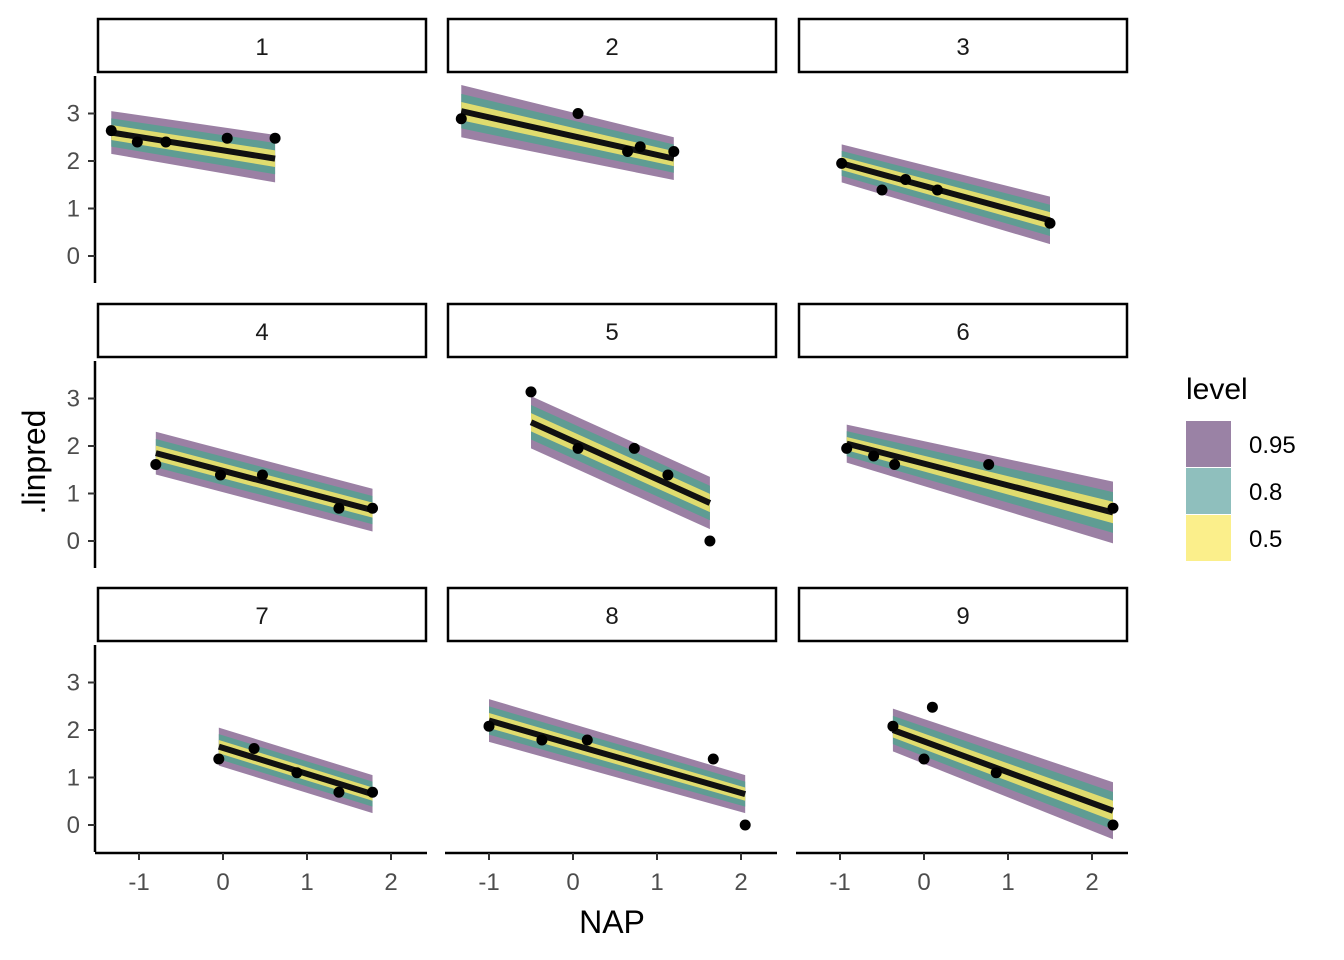  I want to click on facet-strip-label: 6, so click(962, 332).